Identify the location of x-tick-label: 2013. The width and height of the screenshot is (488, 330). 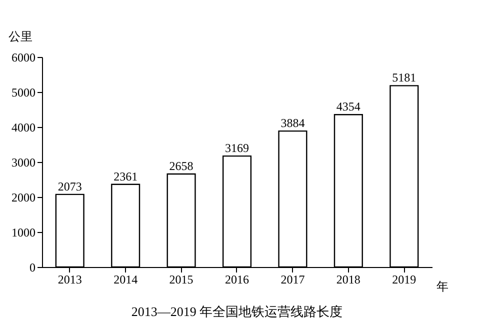
(70, 279).